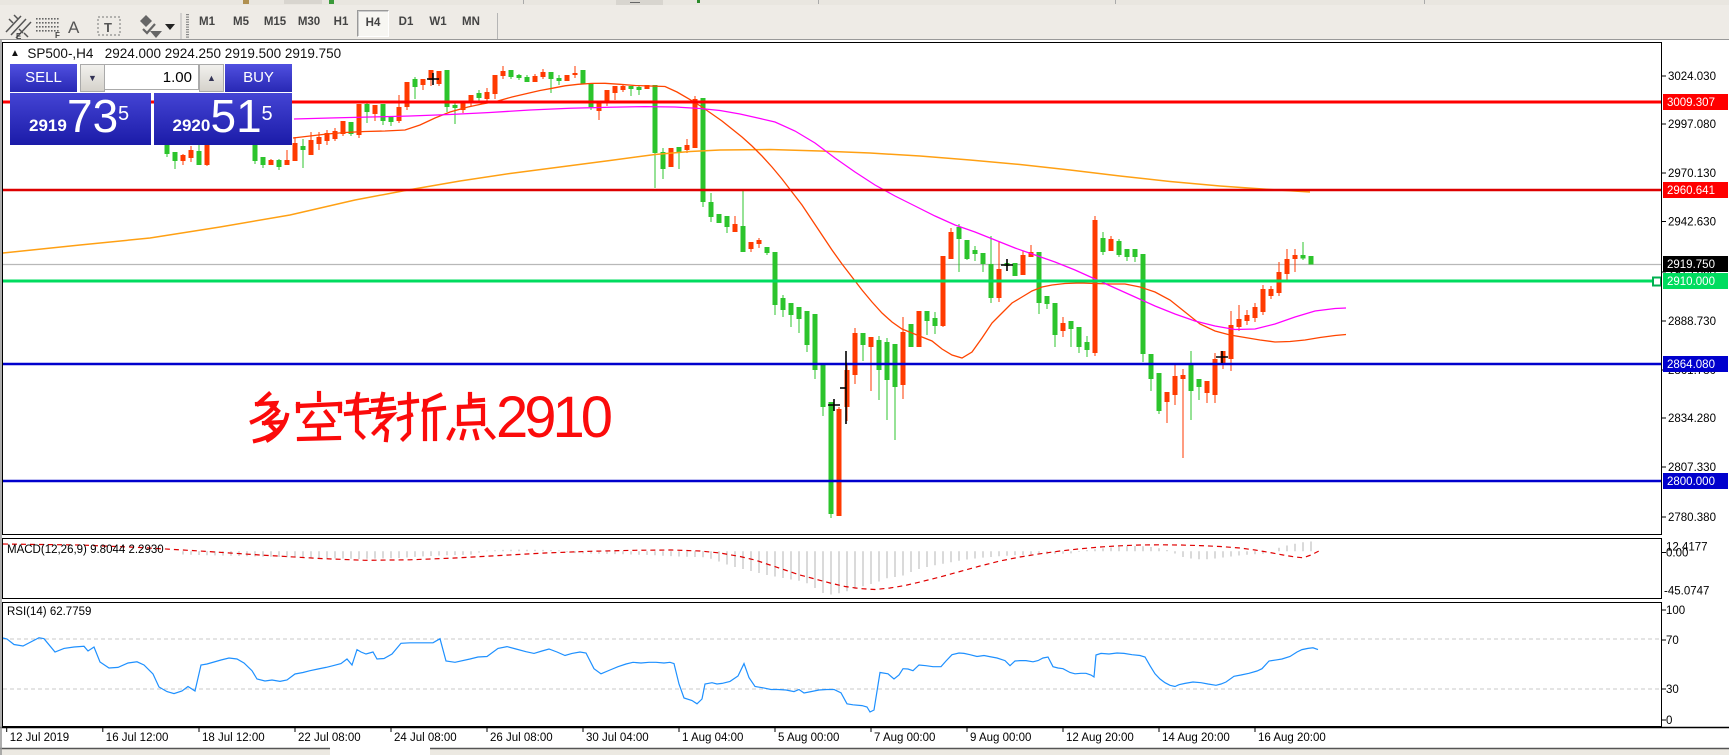  I want to click on svg-text: 24 Jul 08:00, so click(425, 738).